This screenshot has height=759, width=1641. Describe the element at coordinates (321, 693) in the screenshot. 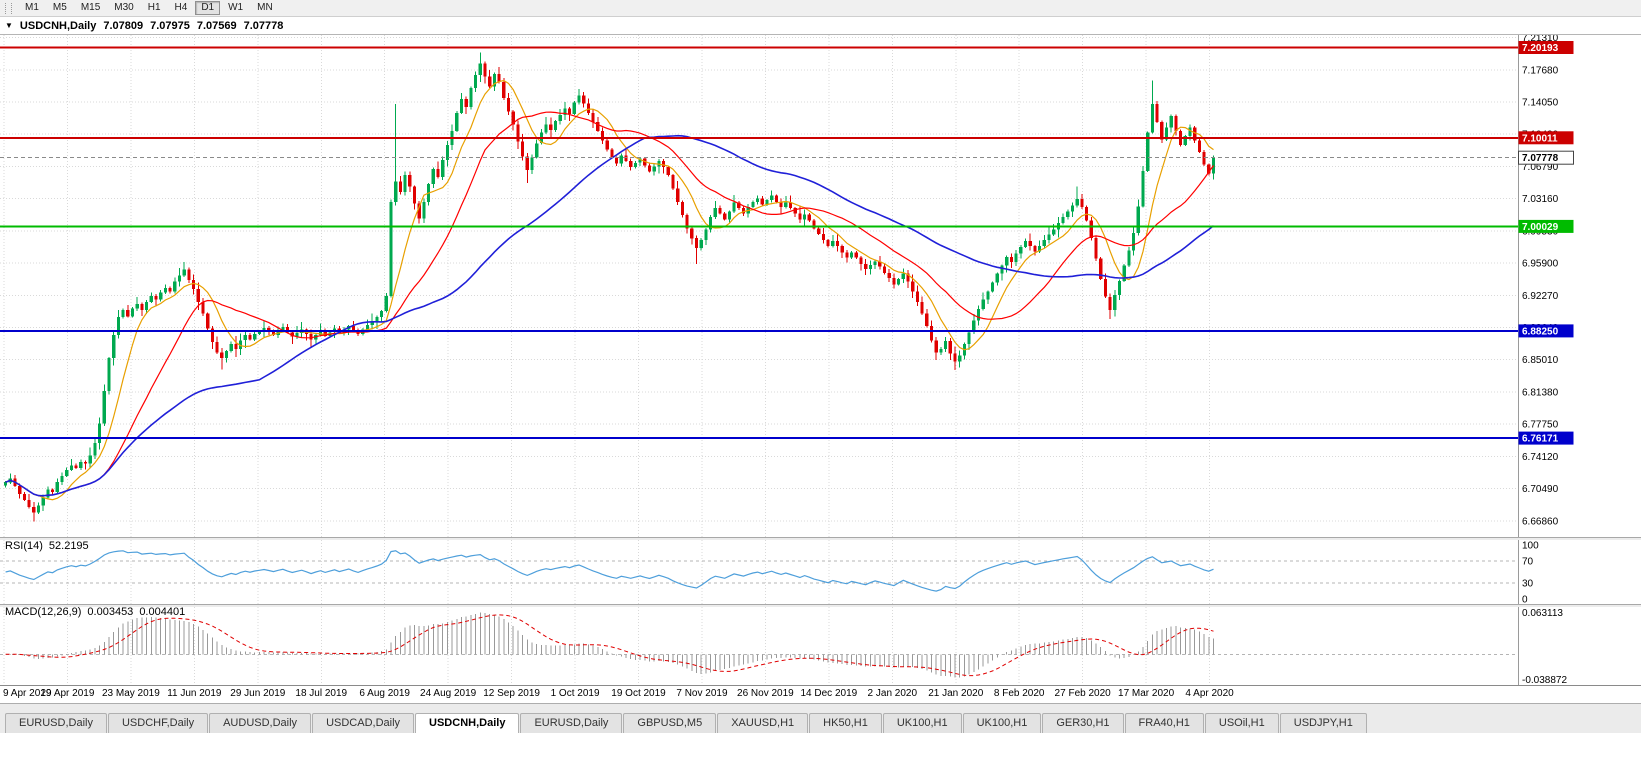

I see `date-tick-label: 18 Jul 2019` at that location.